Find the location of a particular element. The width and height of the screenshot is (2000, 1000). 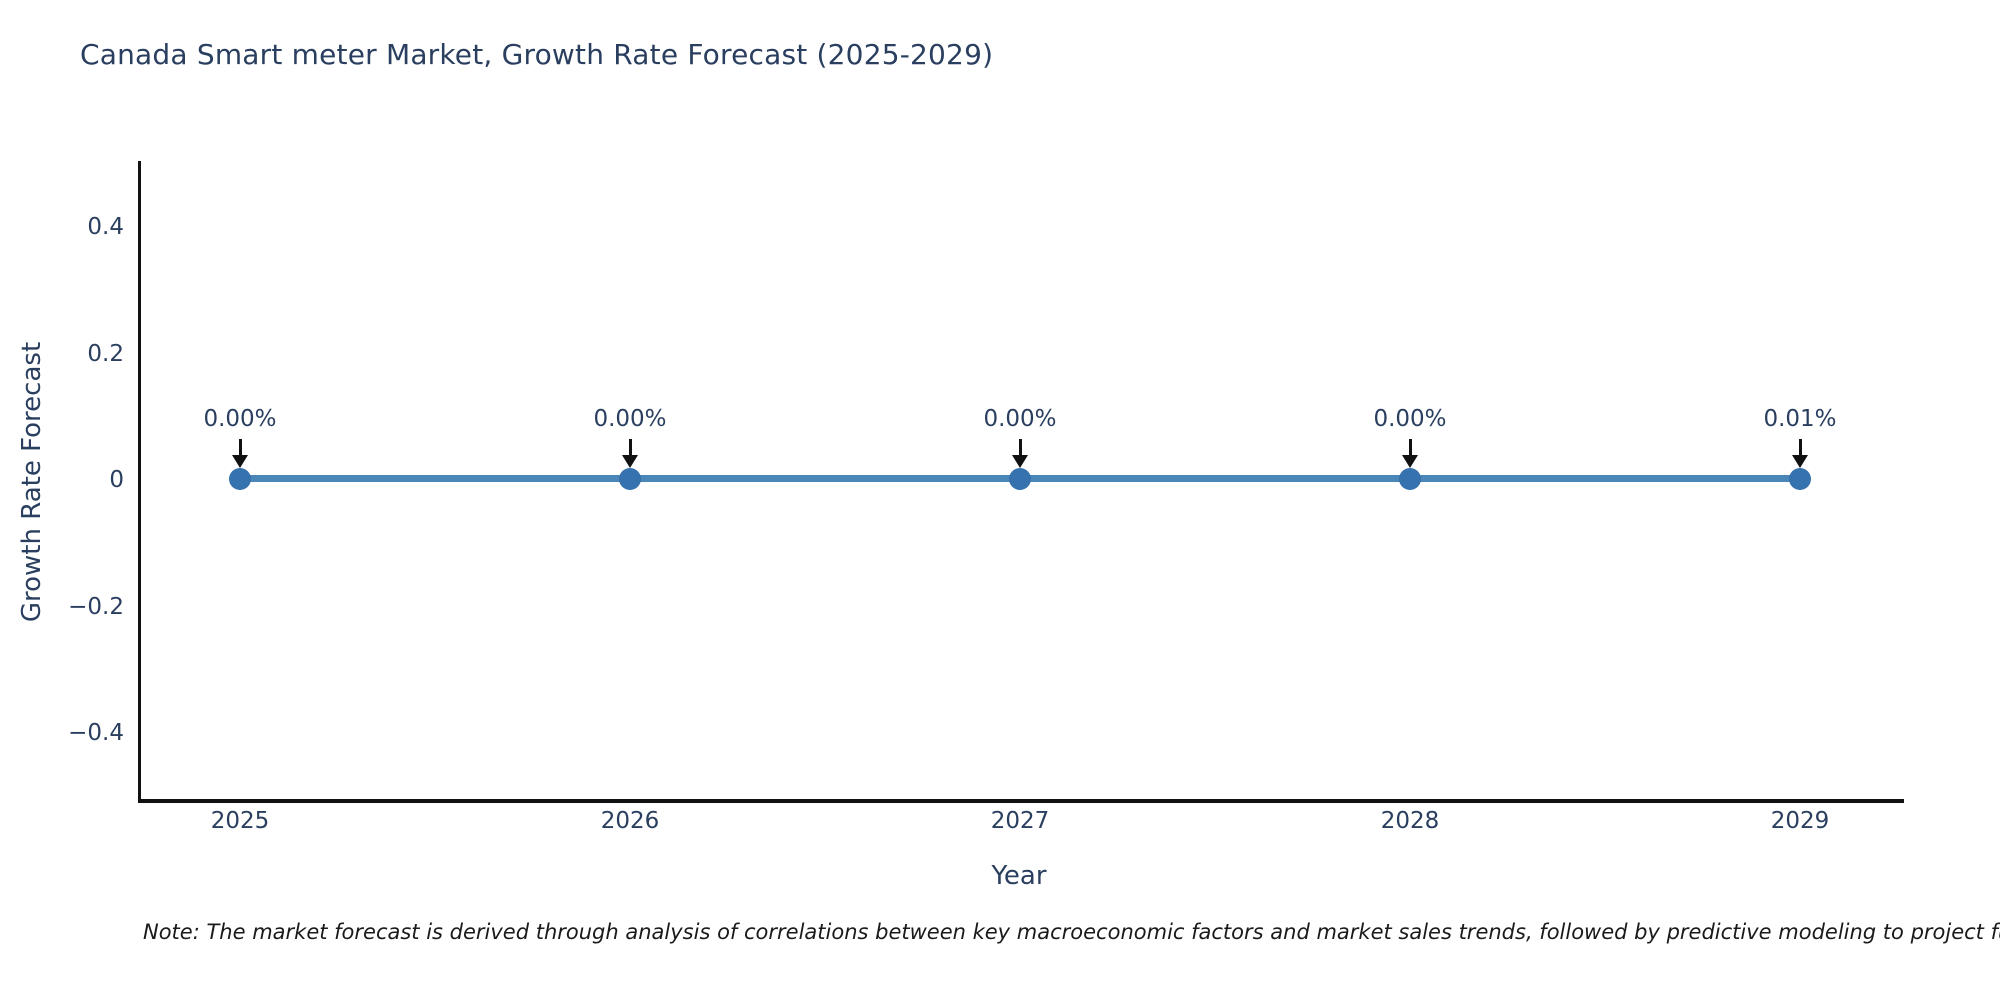

y-tick-label: 0.4 is located at coordinates (105, 227).